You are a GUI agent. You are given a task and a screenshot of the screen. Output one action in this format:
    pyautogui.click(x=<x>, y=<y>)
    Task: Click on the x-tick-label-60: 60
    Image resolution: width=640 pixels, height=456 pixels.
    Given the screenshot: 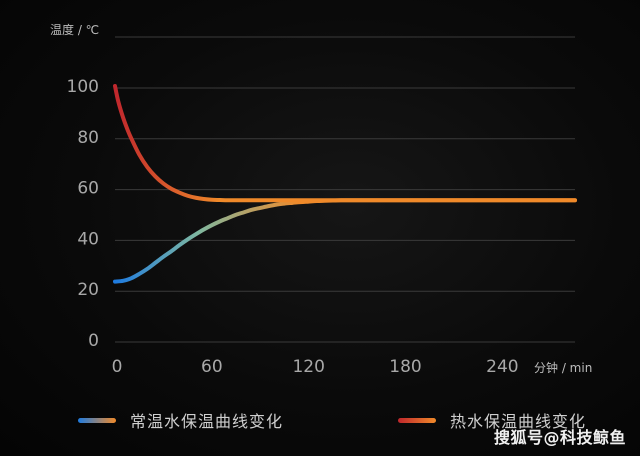 What is the action you would take?
    pyautogui.click(x=212, y=367)
    